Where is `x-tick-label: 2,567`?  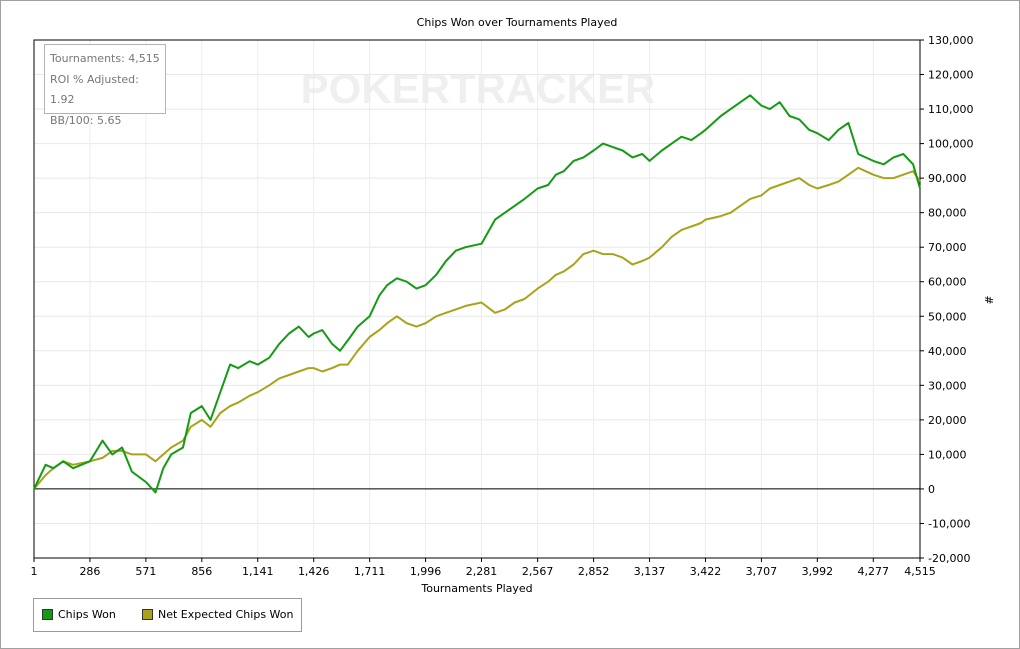 x-tick-label: 2,567 is located at coordinates (538, 571).